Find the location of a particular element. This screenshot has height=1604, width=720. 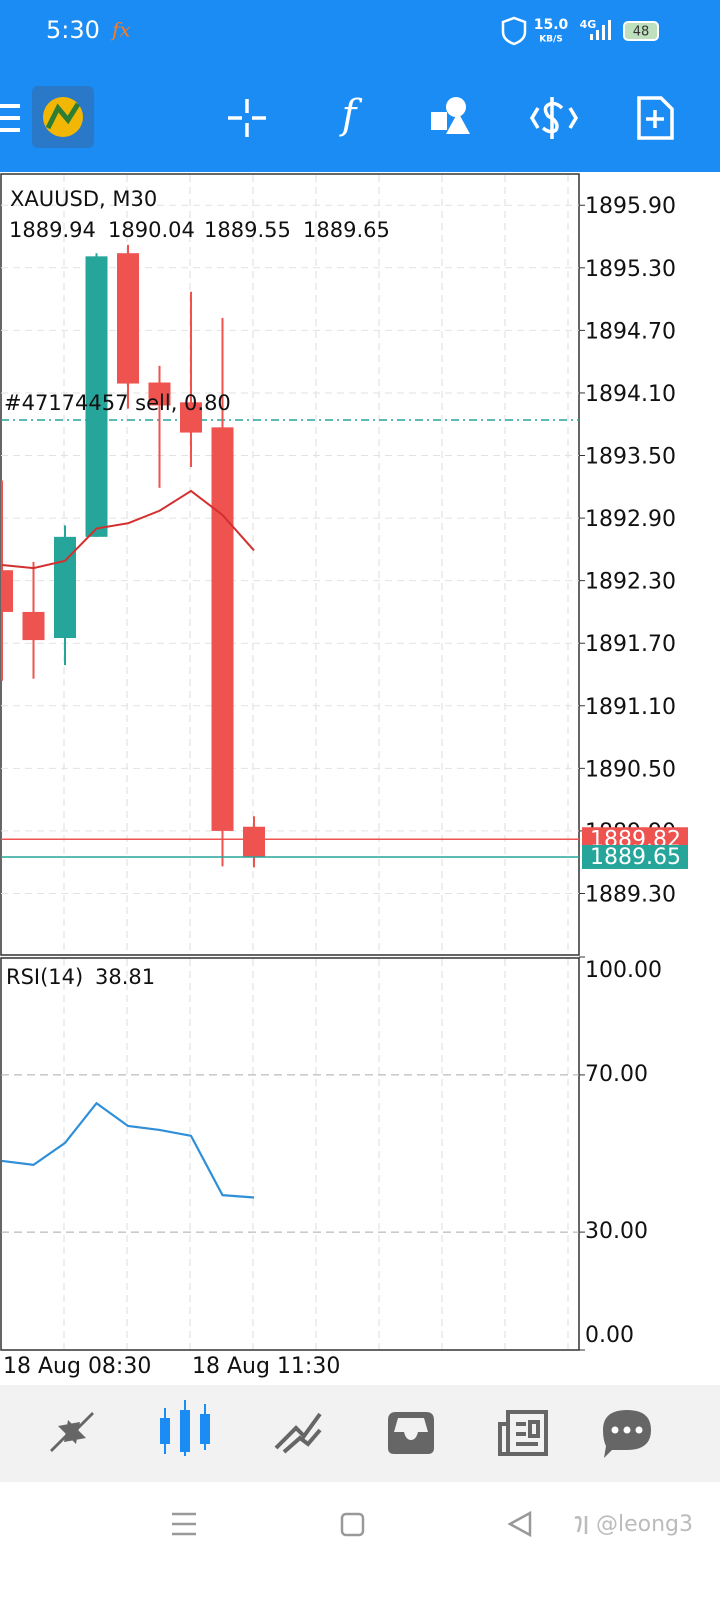

last-close: 1889.65 is located at coordinates (346, 230).